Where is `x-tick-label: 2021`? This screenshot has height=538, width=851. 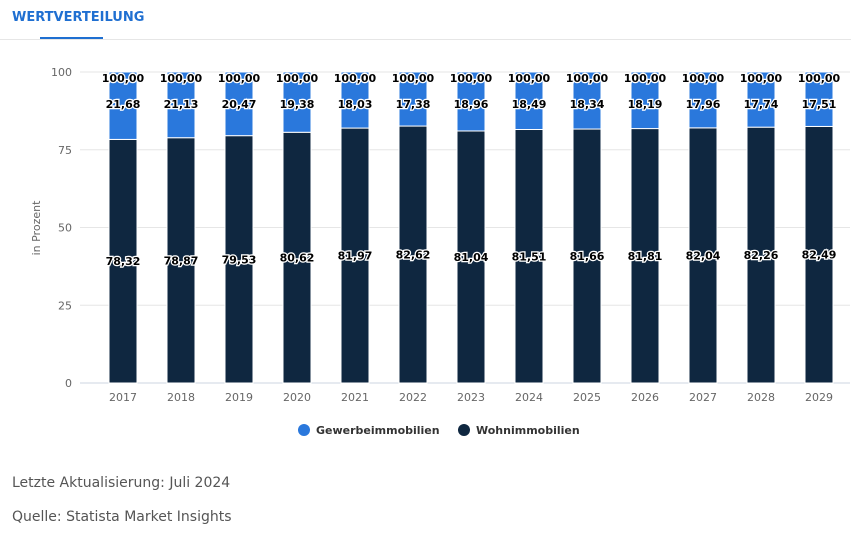 x-tick-label: 2021 is located at coordinates (355, 397).